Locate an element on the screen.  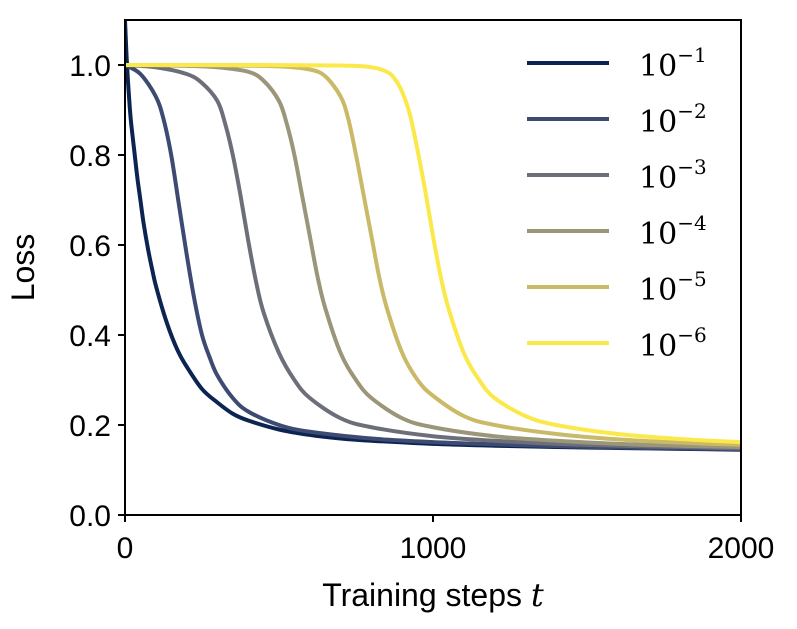
y-axis-label: Loss is located at coordinates (23, 268).